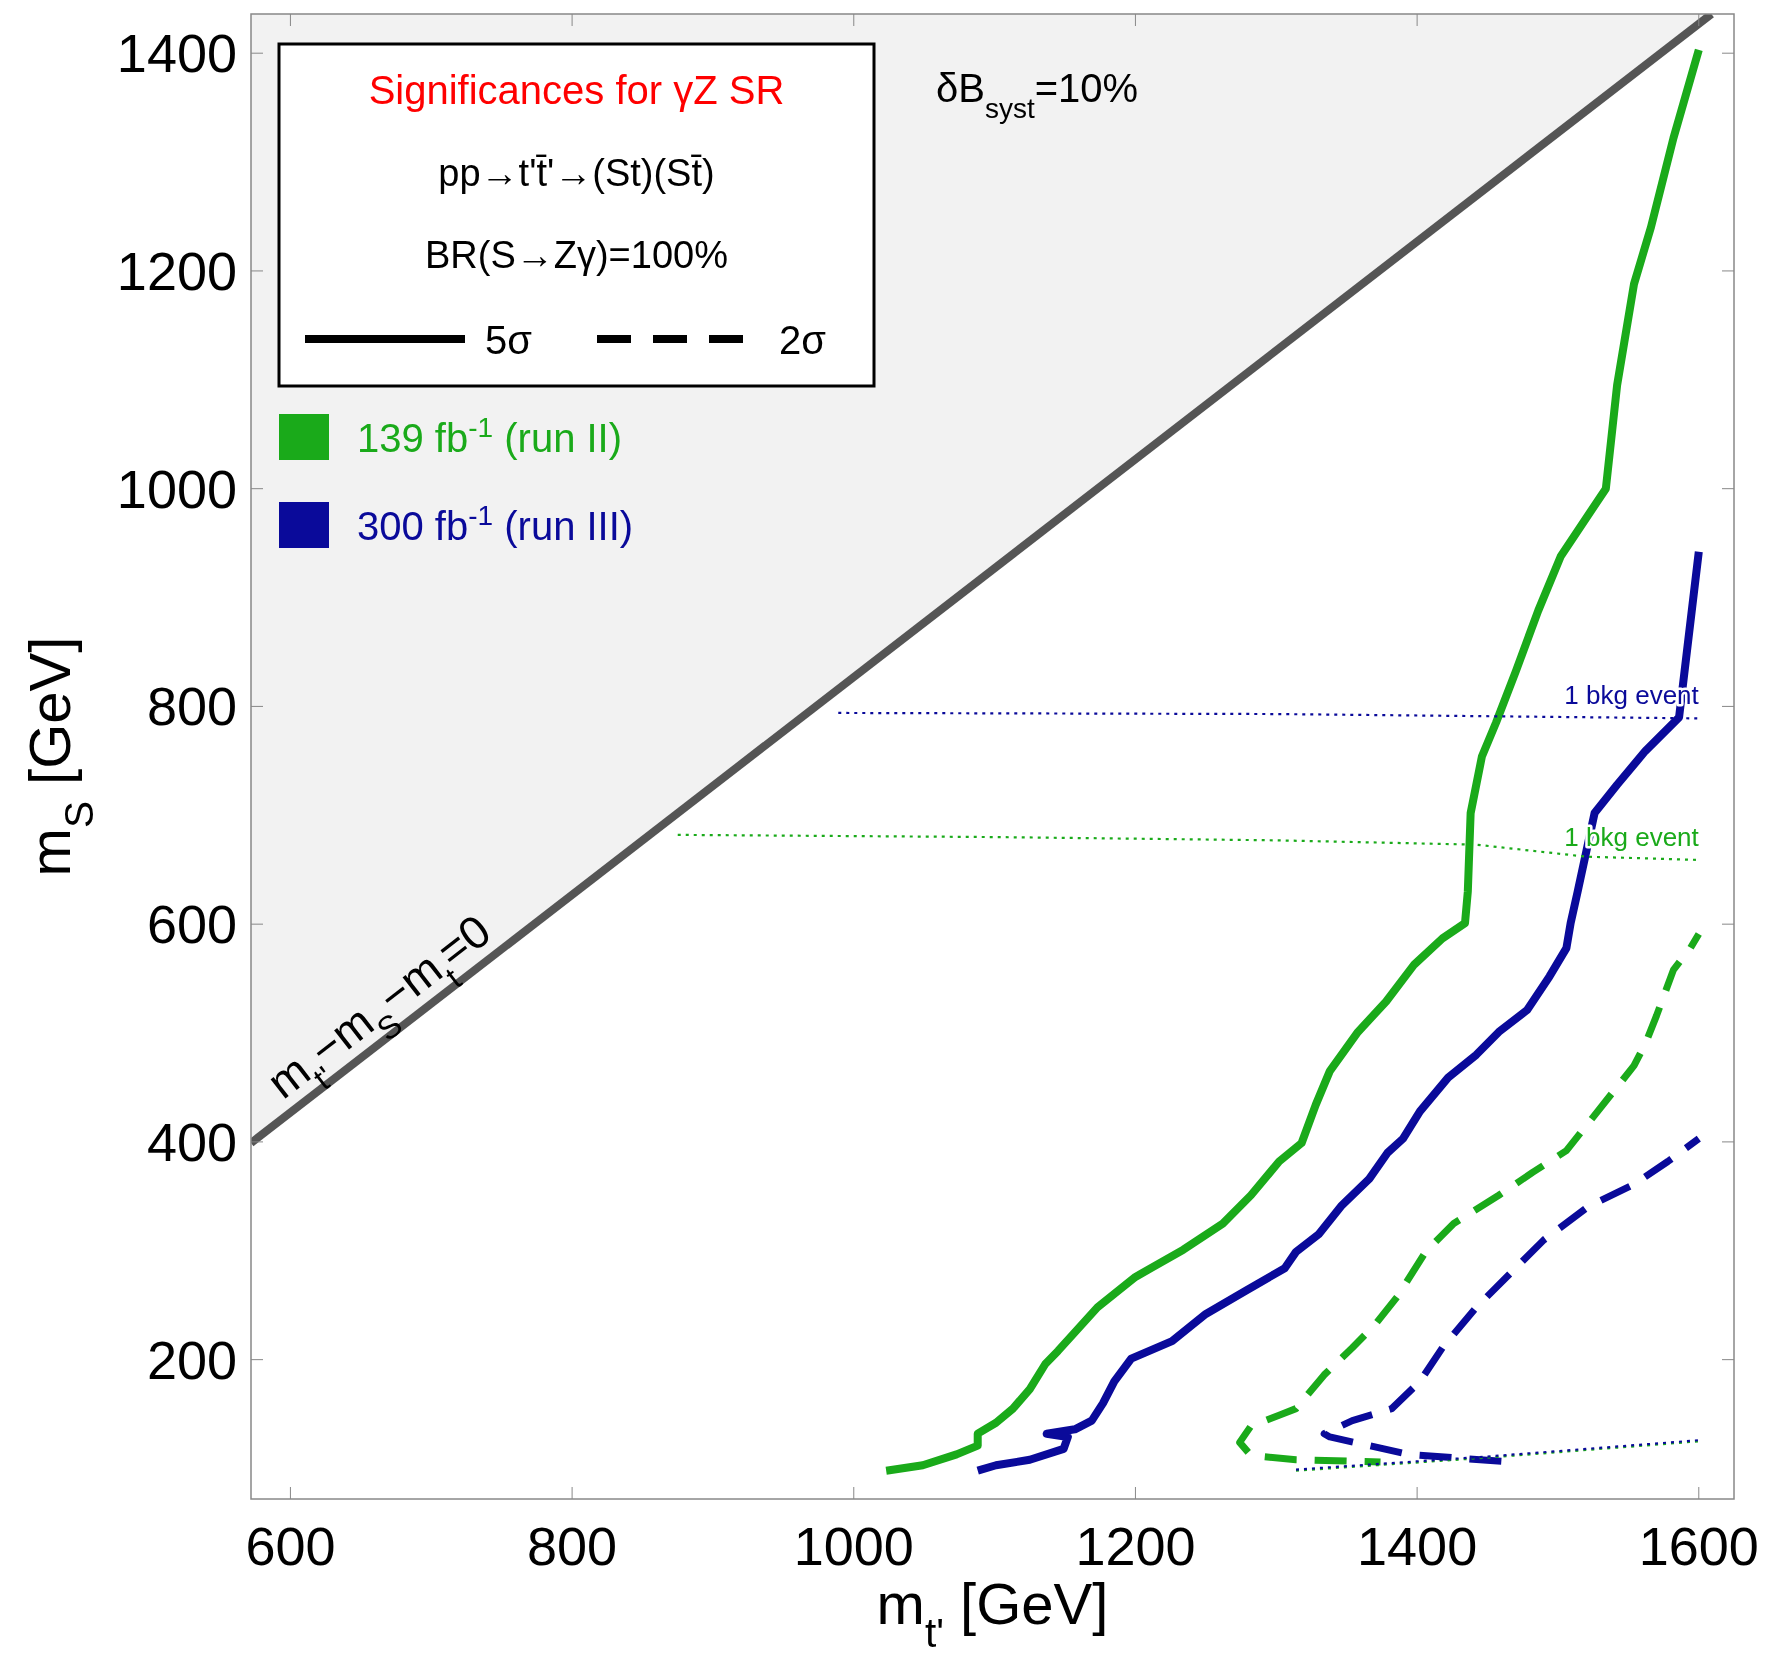  I want to click on annotation: BR(S→Zγ)=100%, so click(576, 255).